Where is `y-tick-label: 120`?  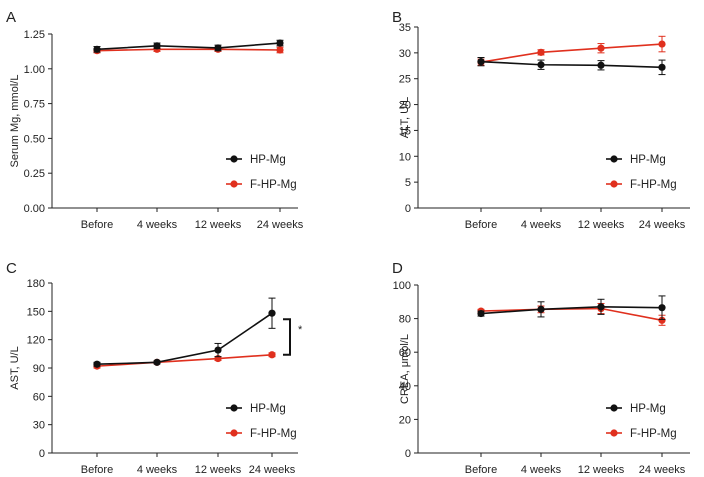 y-tick-label: 120 is located at coordinates (36, 341).